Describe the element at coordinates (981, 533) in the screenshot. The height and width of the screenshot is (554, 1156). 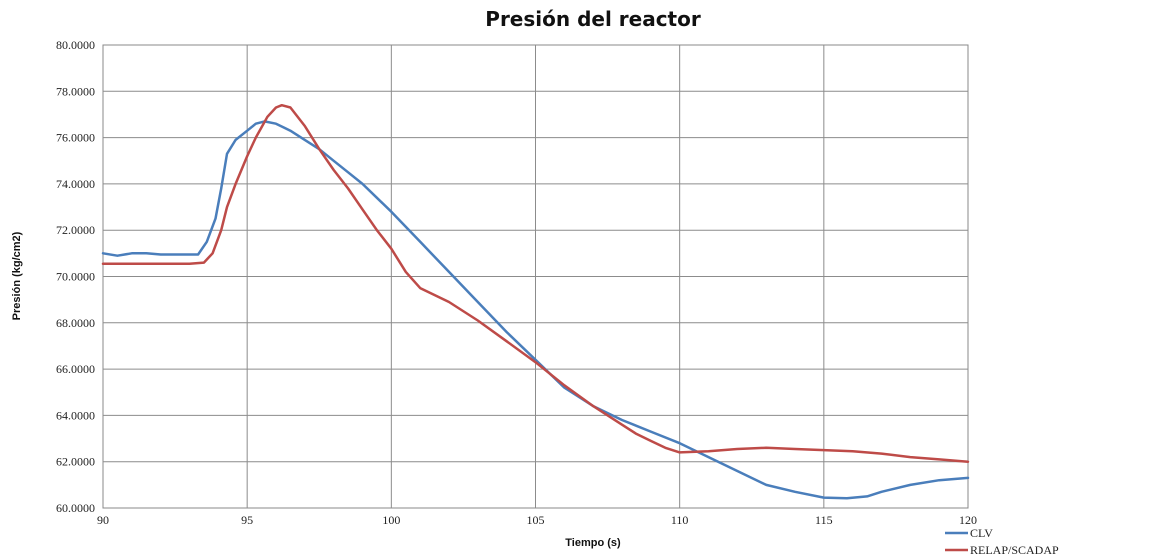
I see `legend-label: CLV` at that location.